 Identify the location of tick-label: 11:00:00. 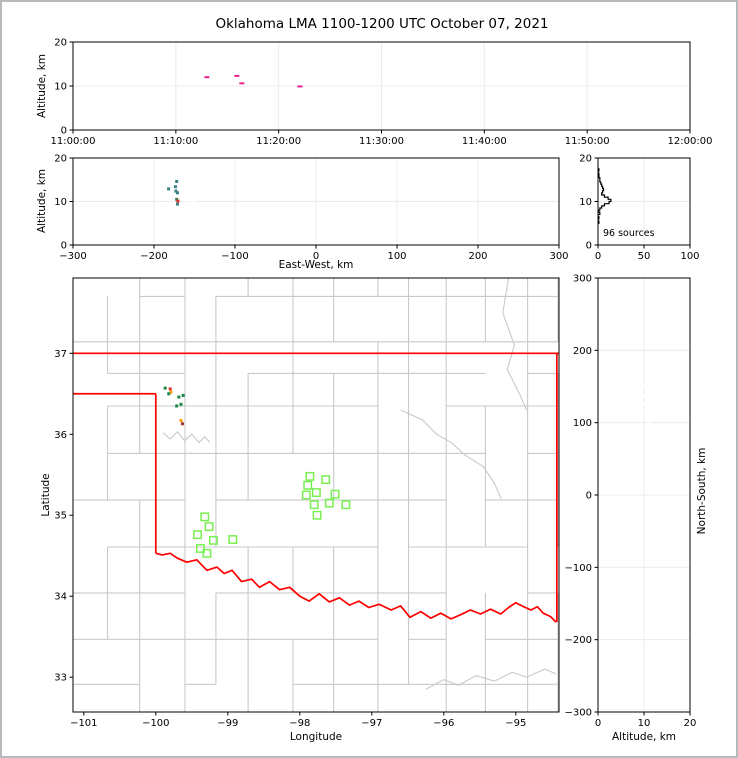
(73, 141).